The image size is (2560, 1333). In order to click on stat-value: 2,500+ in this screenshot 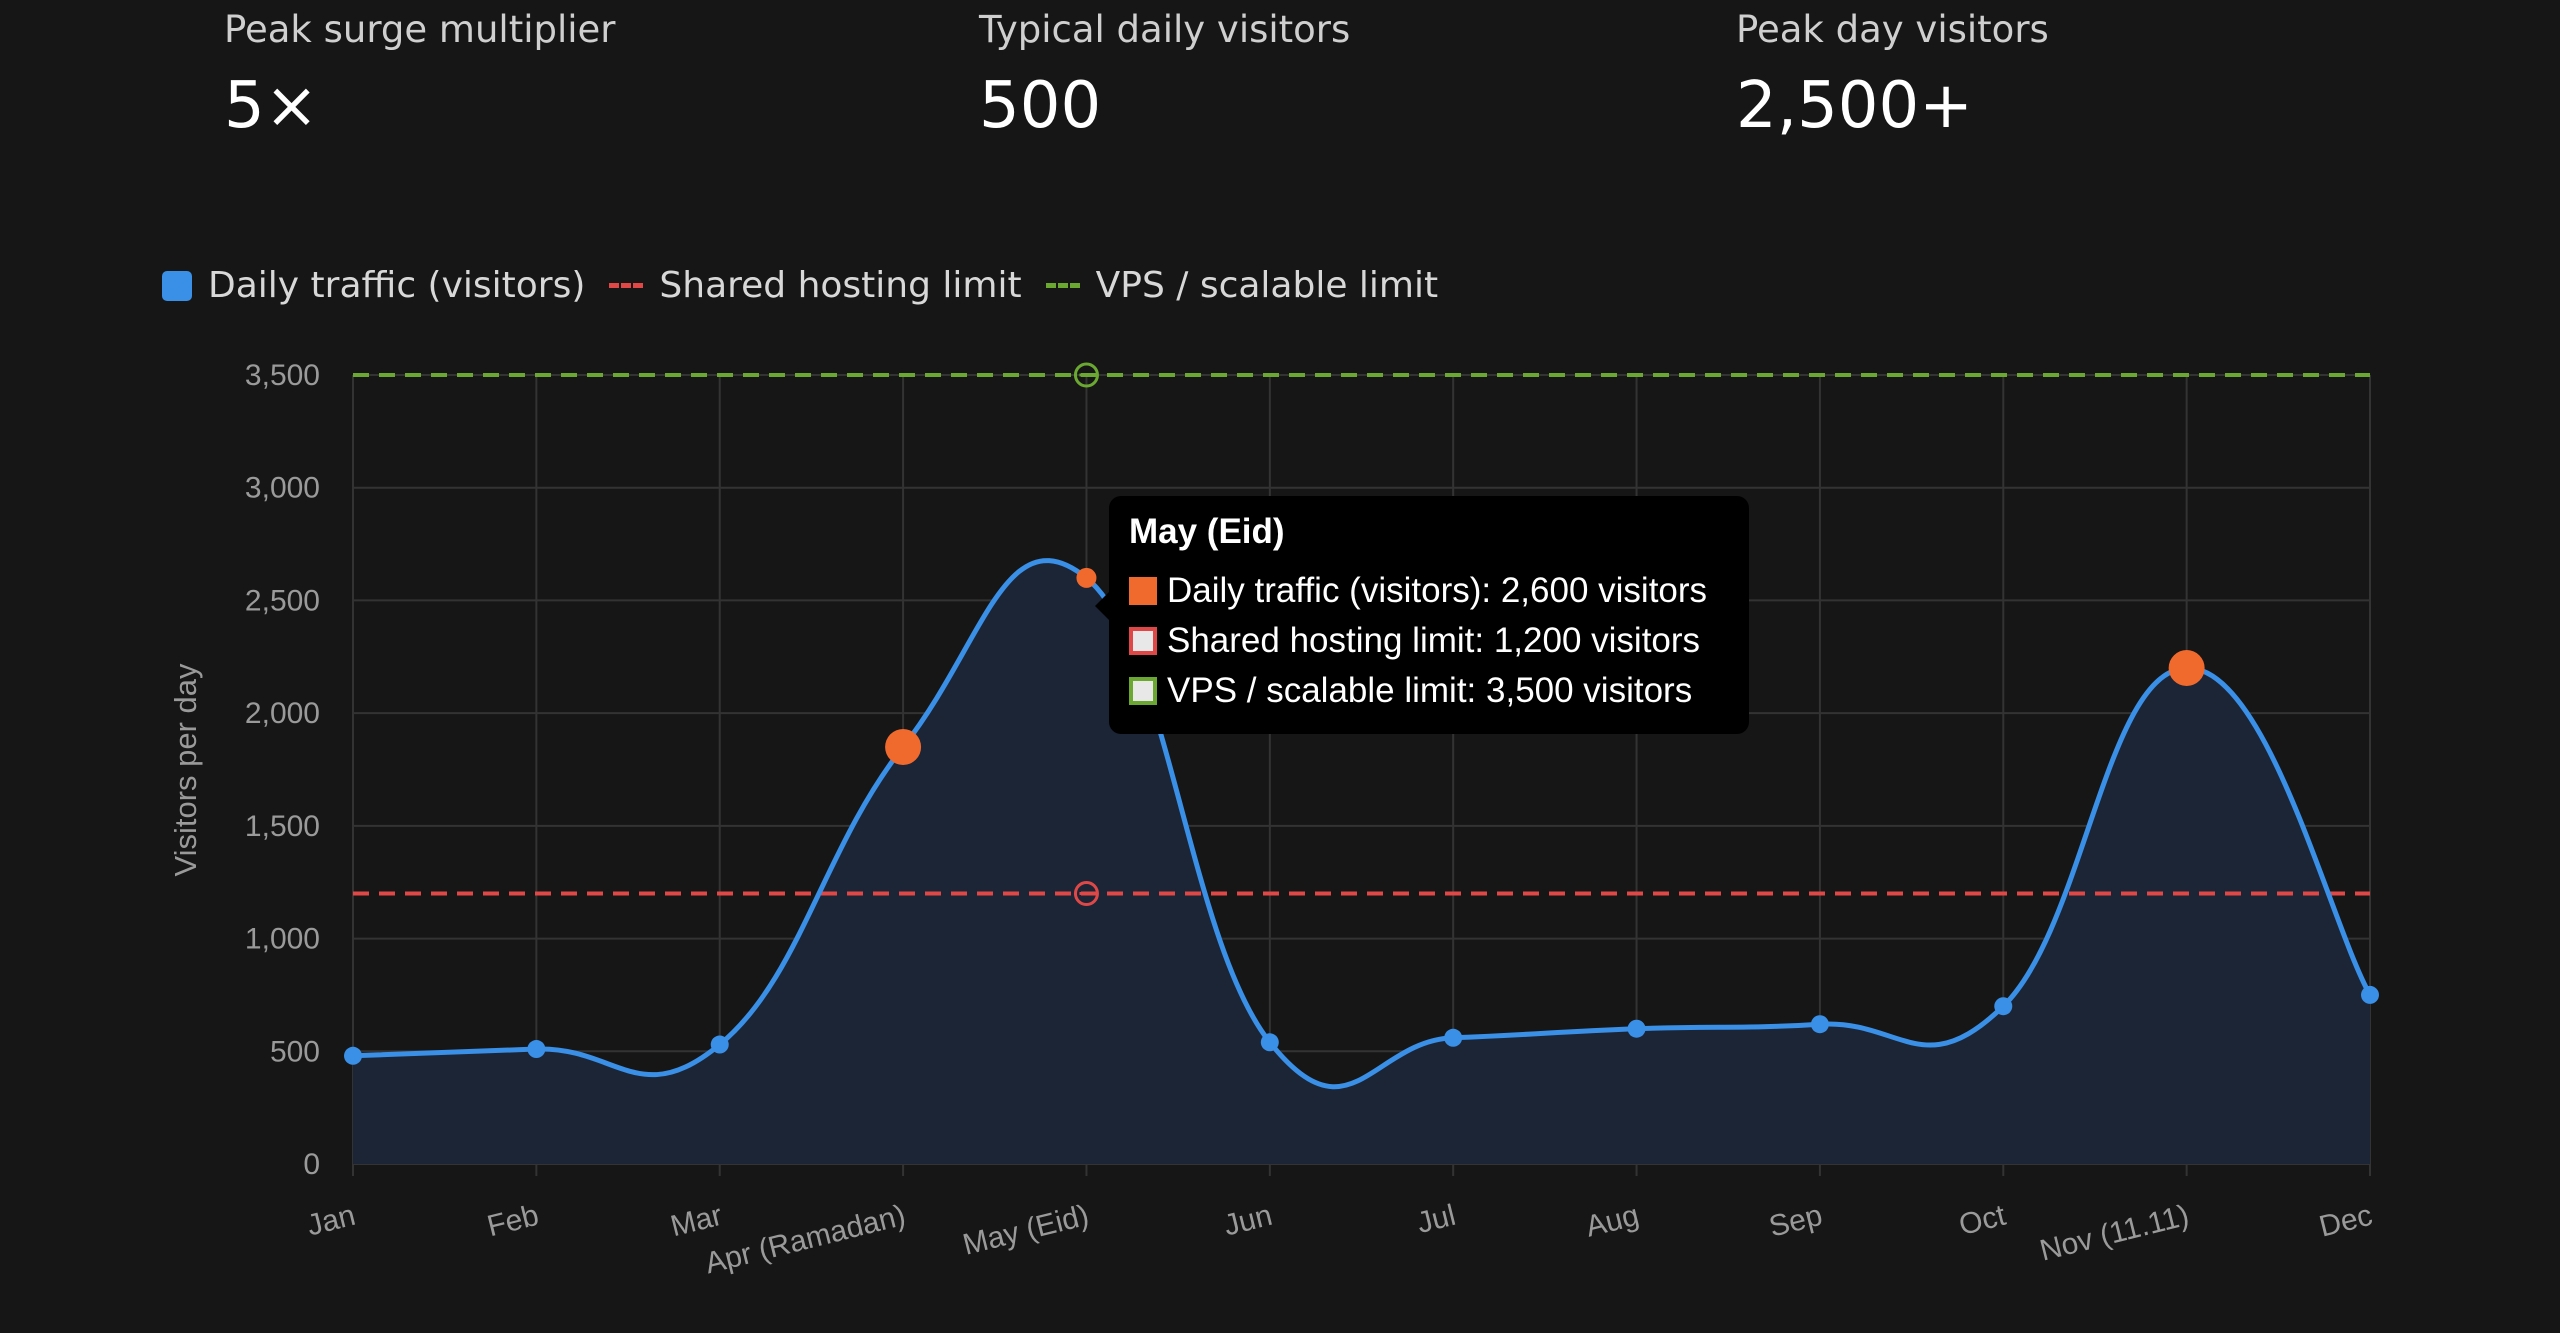, I will do `click(1854, 106)`.